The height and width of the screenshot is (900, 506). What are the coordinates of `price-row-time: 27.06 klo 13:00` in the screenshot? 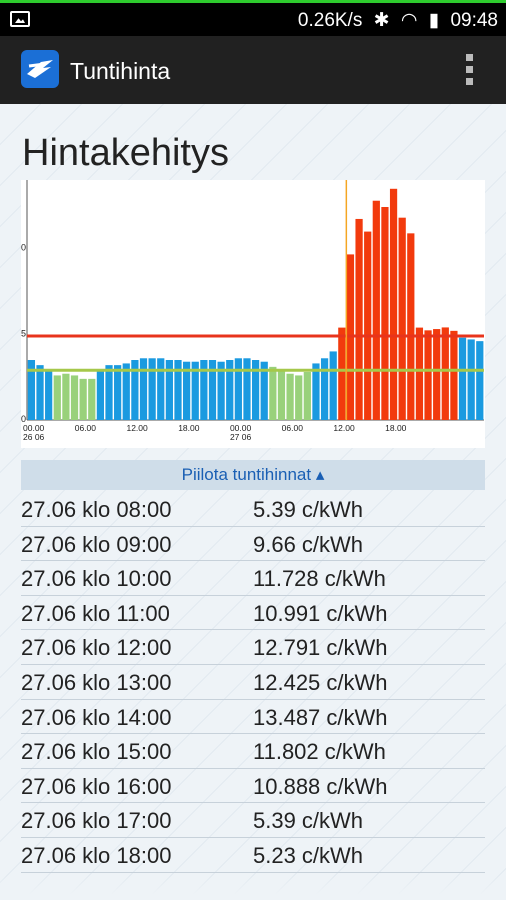 It's located at (96, 682).